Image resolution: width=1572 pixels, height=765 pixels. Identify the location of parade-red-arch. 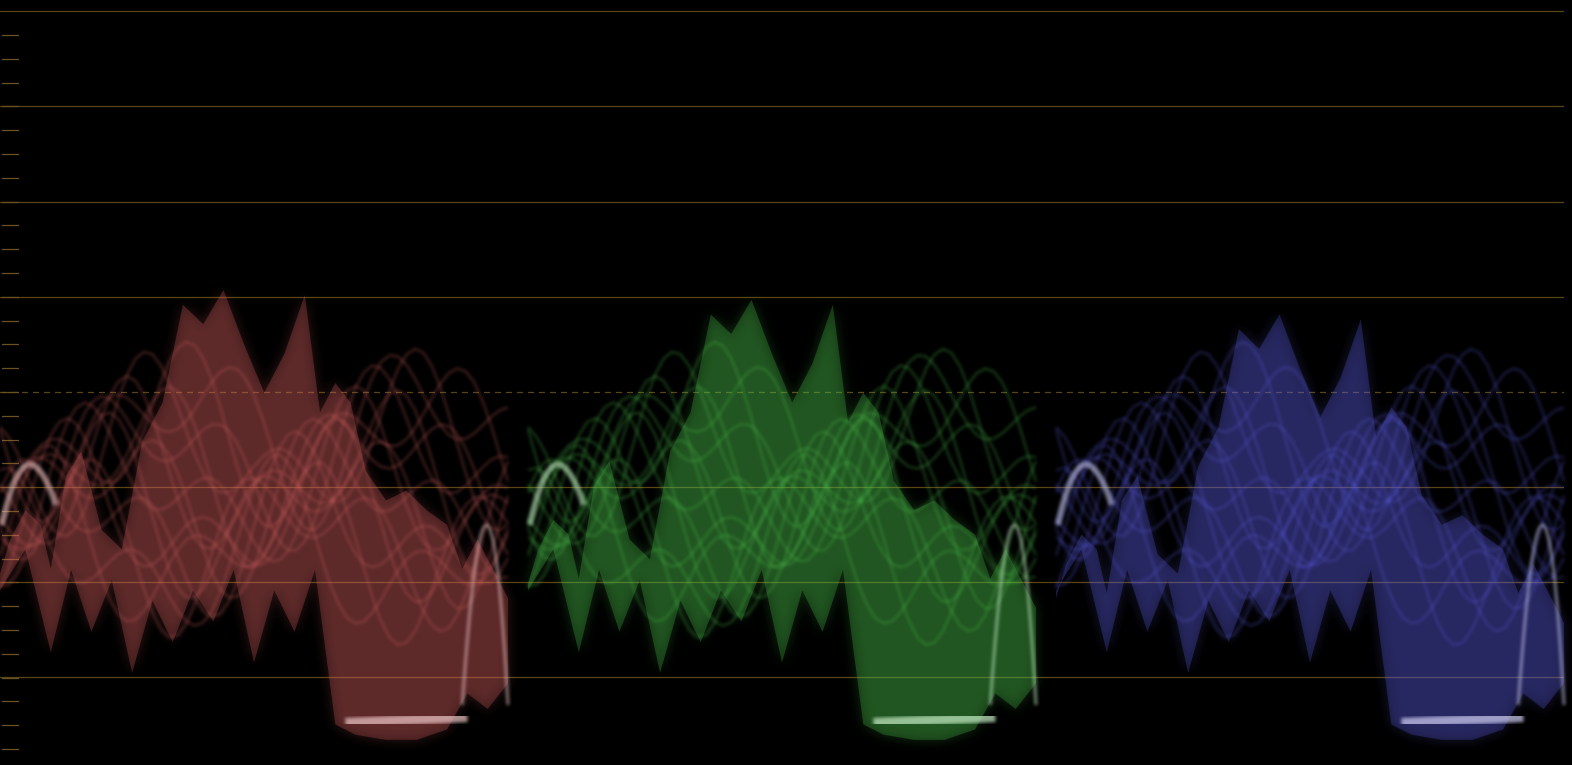
(485, 614).